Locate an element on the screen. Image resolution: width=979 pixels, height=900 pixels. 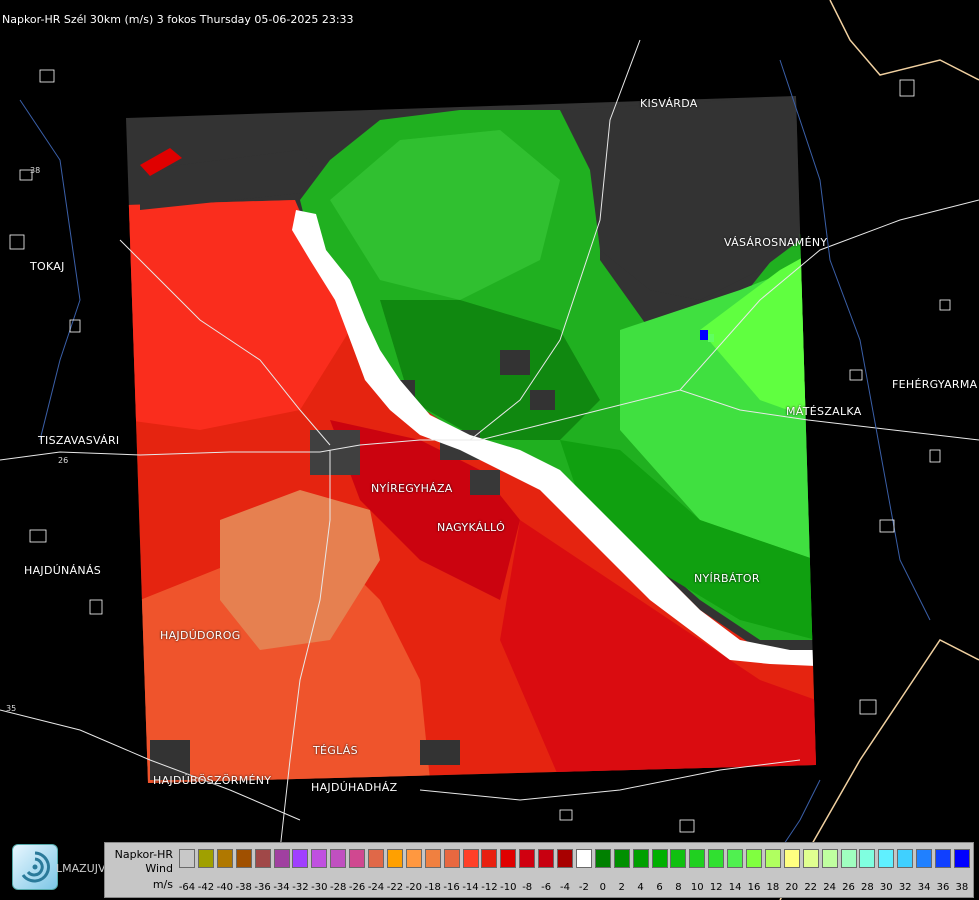
legend-tick-label: -24 is located at coordinates (376, 887).